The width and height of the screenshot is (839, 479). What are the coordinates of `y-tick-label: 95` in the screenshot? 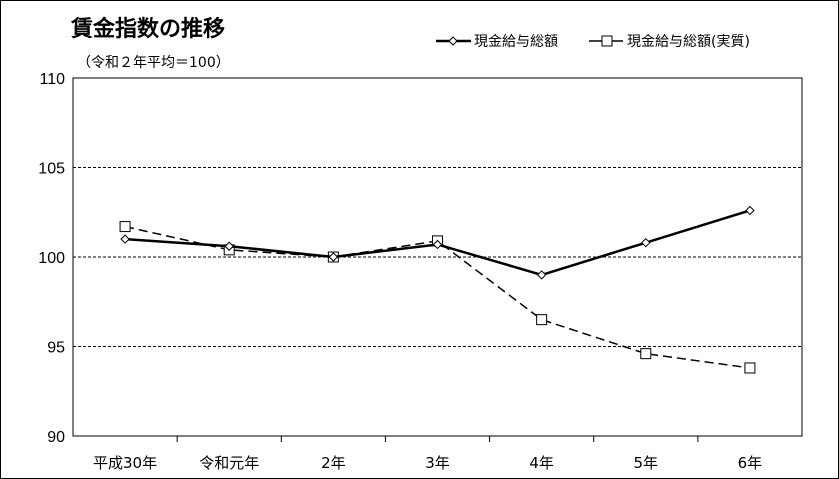 It's located at (56, 348).